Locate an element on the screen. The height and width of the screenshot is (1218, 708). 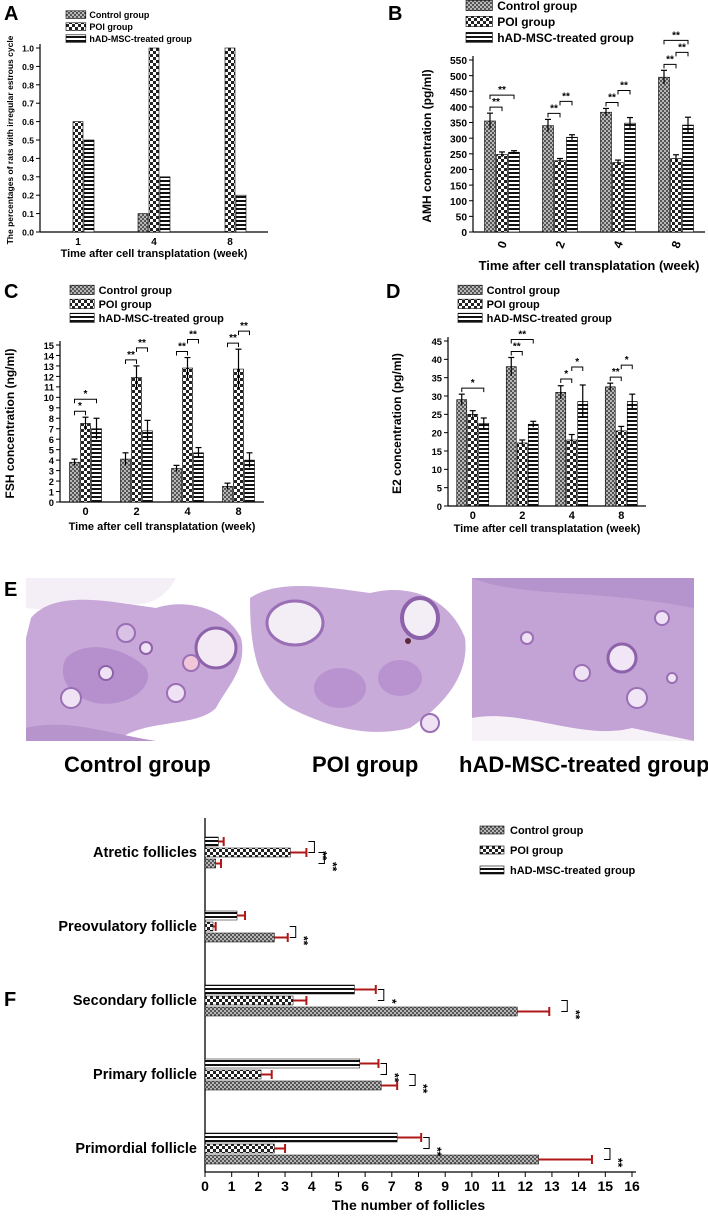
panel-f-xtick-label: 4 is located at coordinates (312, 1186).